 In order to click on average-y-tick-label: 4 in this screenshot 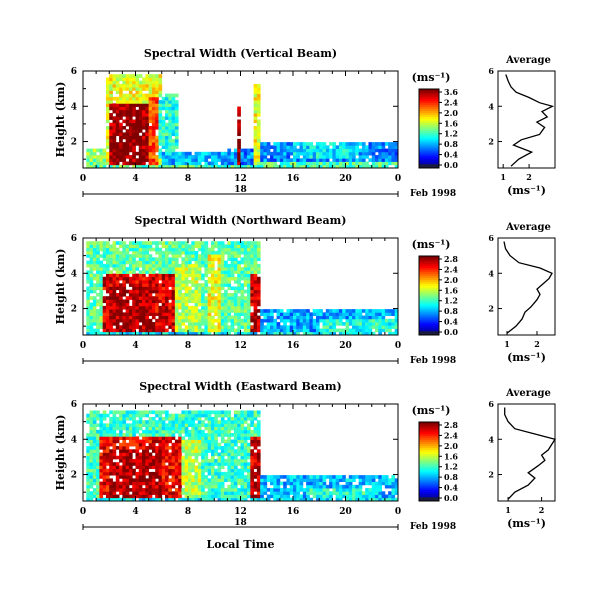, I will do `click(491, 106)`.